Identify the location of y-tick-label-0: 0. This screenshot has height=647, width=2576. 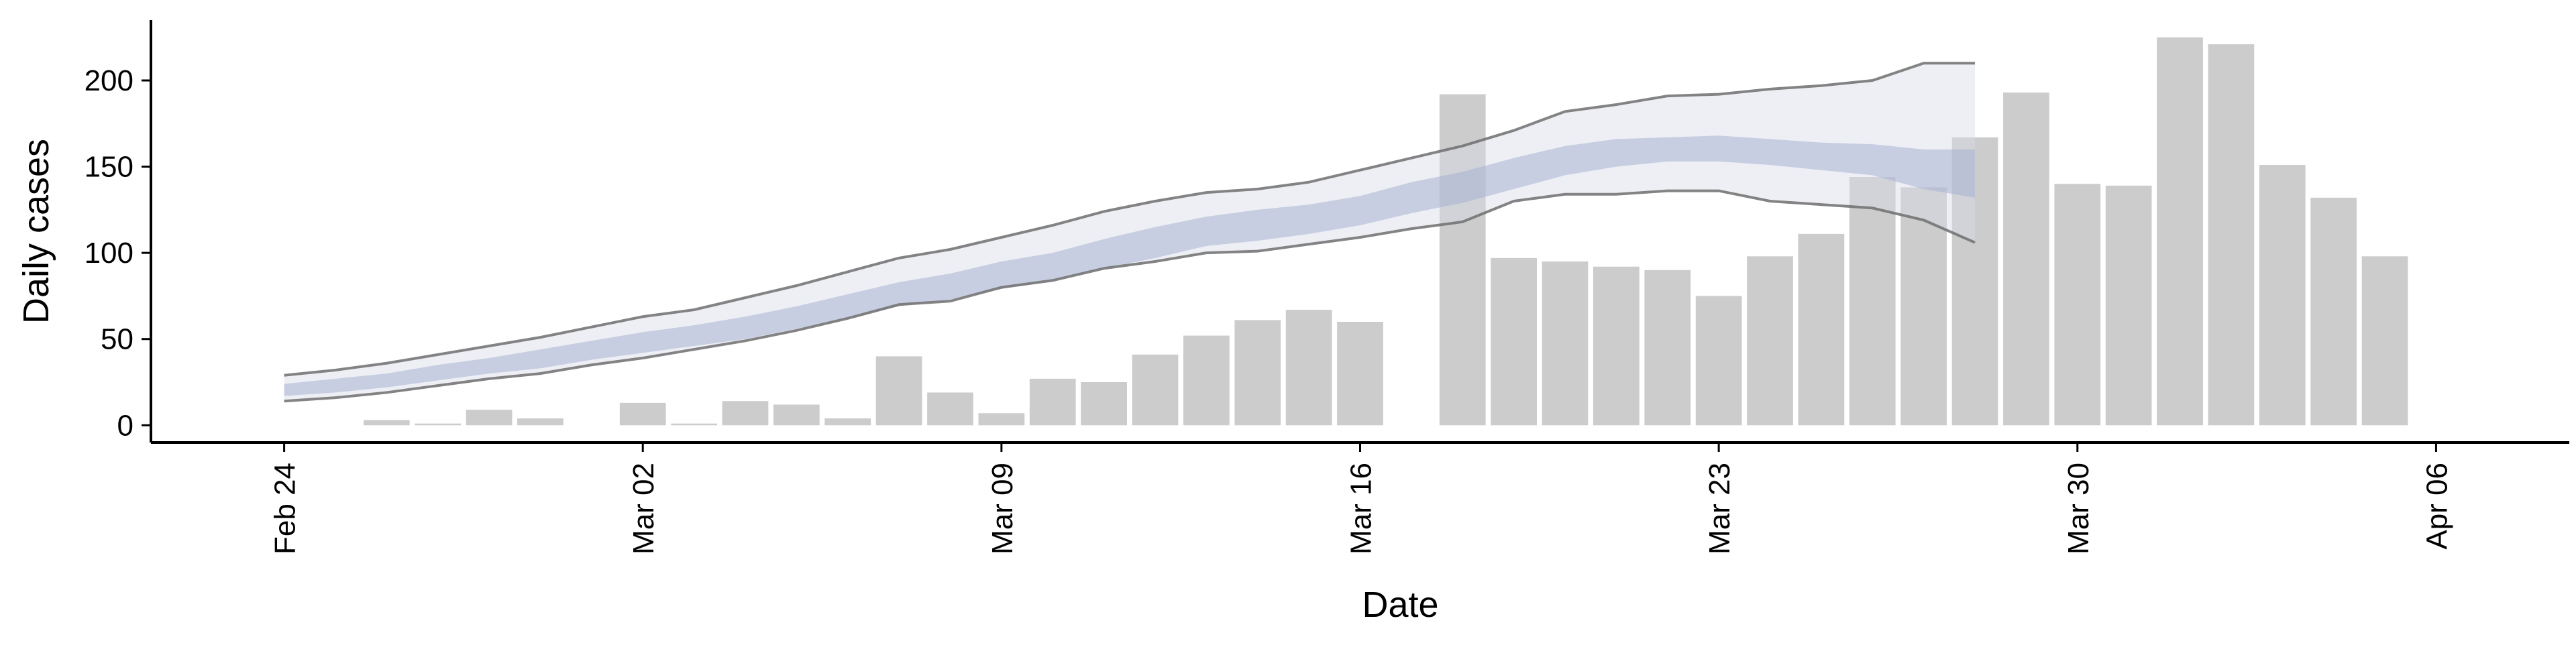
(125, 425).